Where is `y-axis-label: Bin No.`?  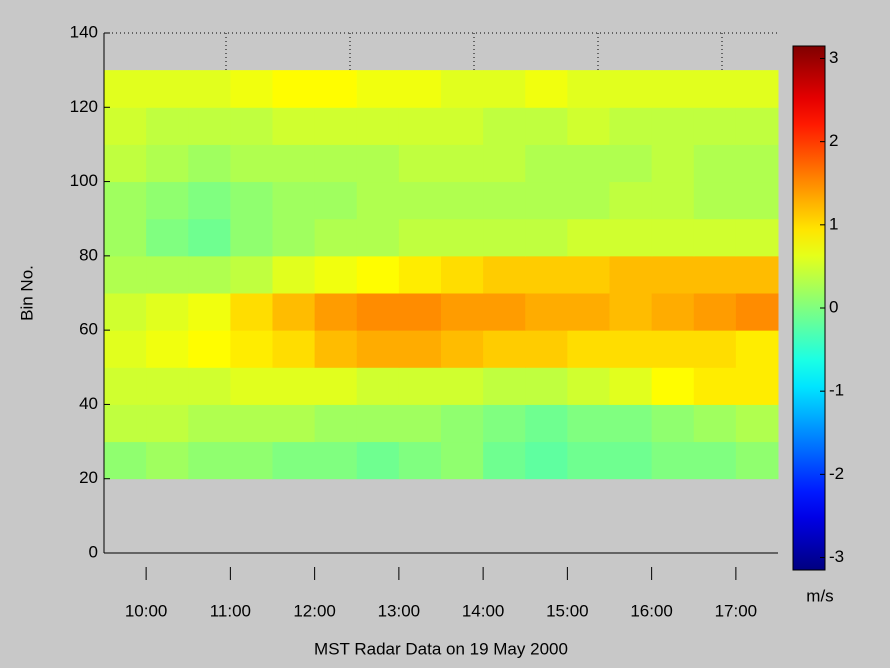 y-axis-label: Bin No. is located at coordinates (26, 293).